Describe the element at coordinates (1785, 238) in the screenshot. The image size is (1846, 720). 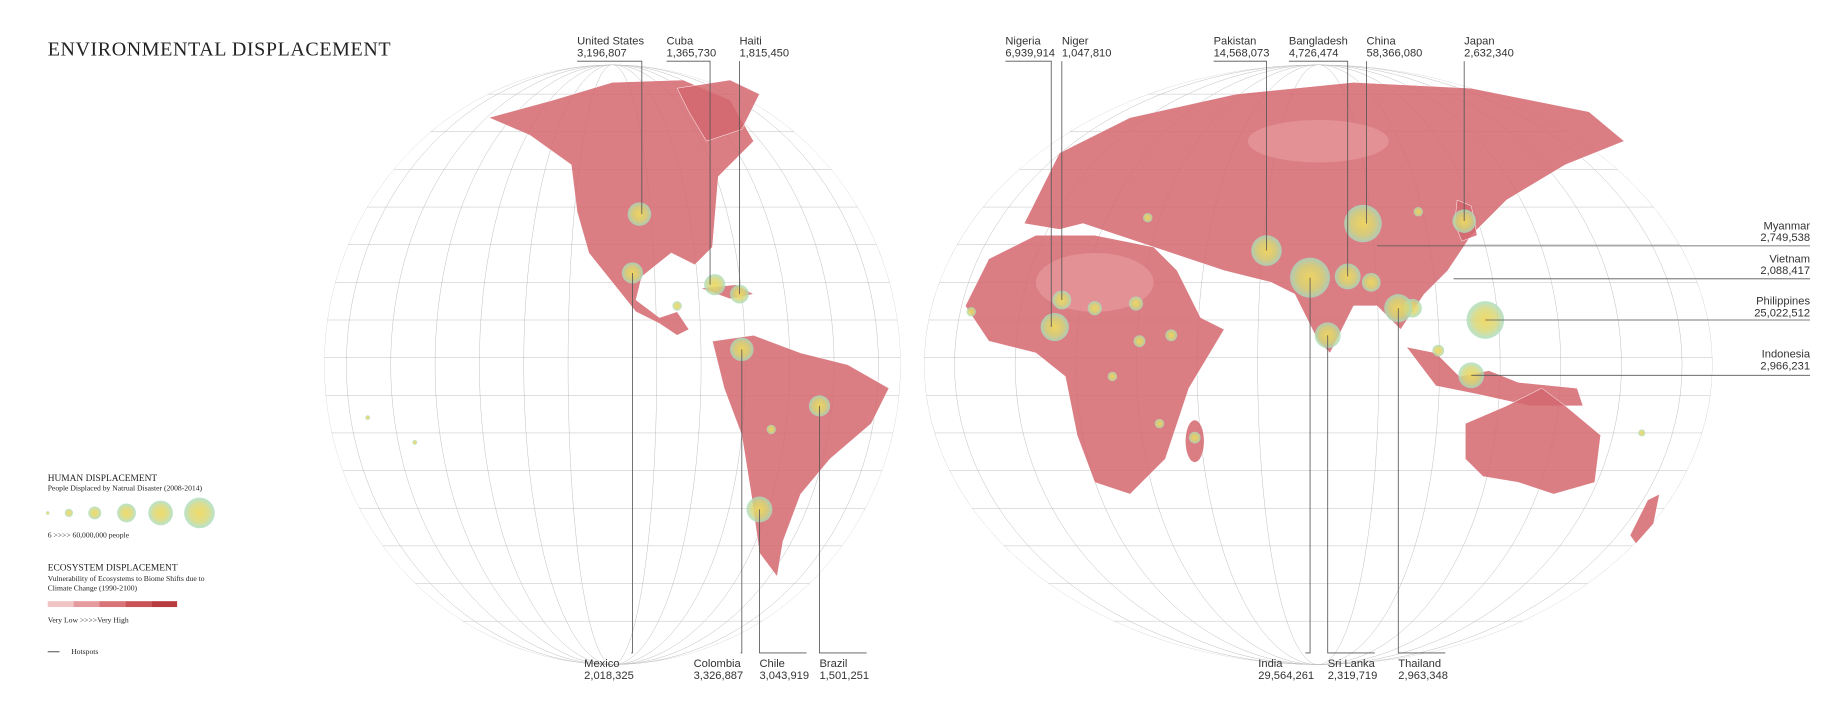
I see `country-value: 2,749,538` at that location.